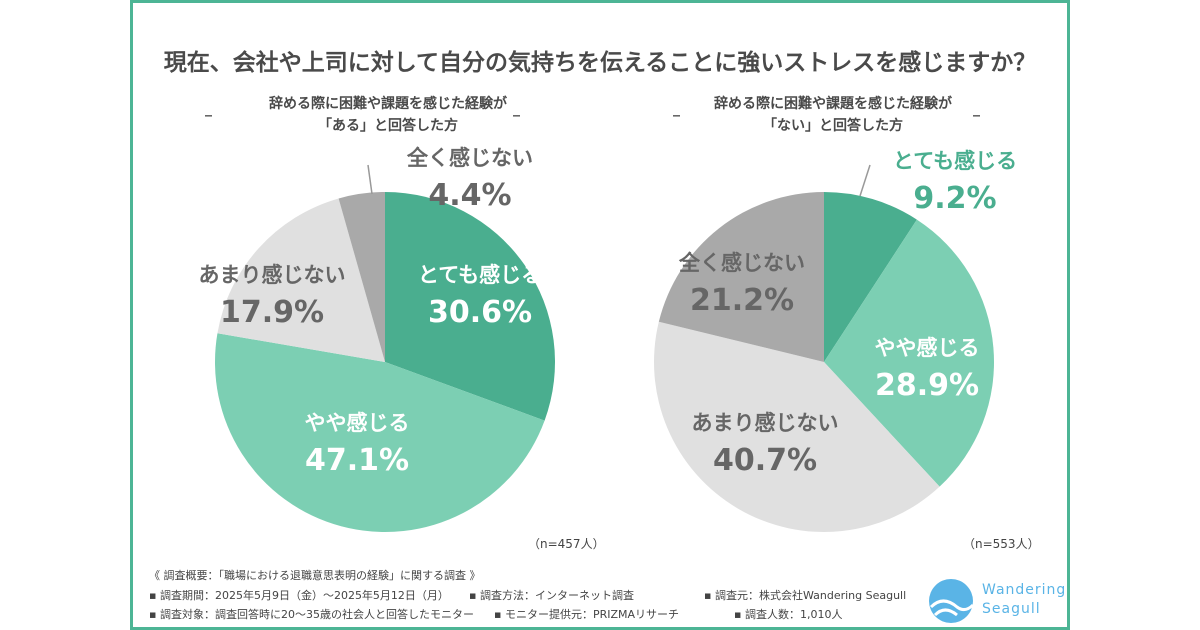 The width and height of the screenshot is (1200, 630). What do you see at coordinates (600, 63) in the screenshot?
I see `chart-title: 現在、会社や上司に対して自分の気持ちを伝えることに強いストレスを感じますか？` at bounding box center [600, 63].